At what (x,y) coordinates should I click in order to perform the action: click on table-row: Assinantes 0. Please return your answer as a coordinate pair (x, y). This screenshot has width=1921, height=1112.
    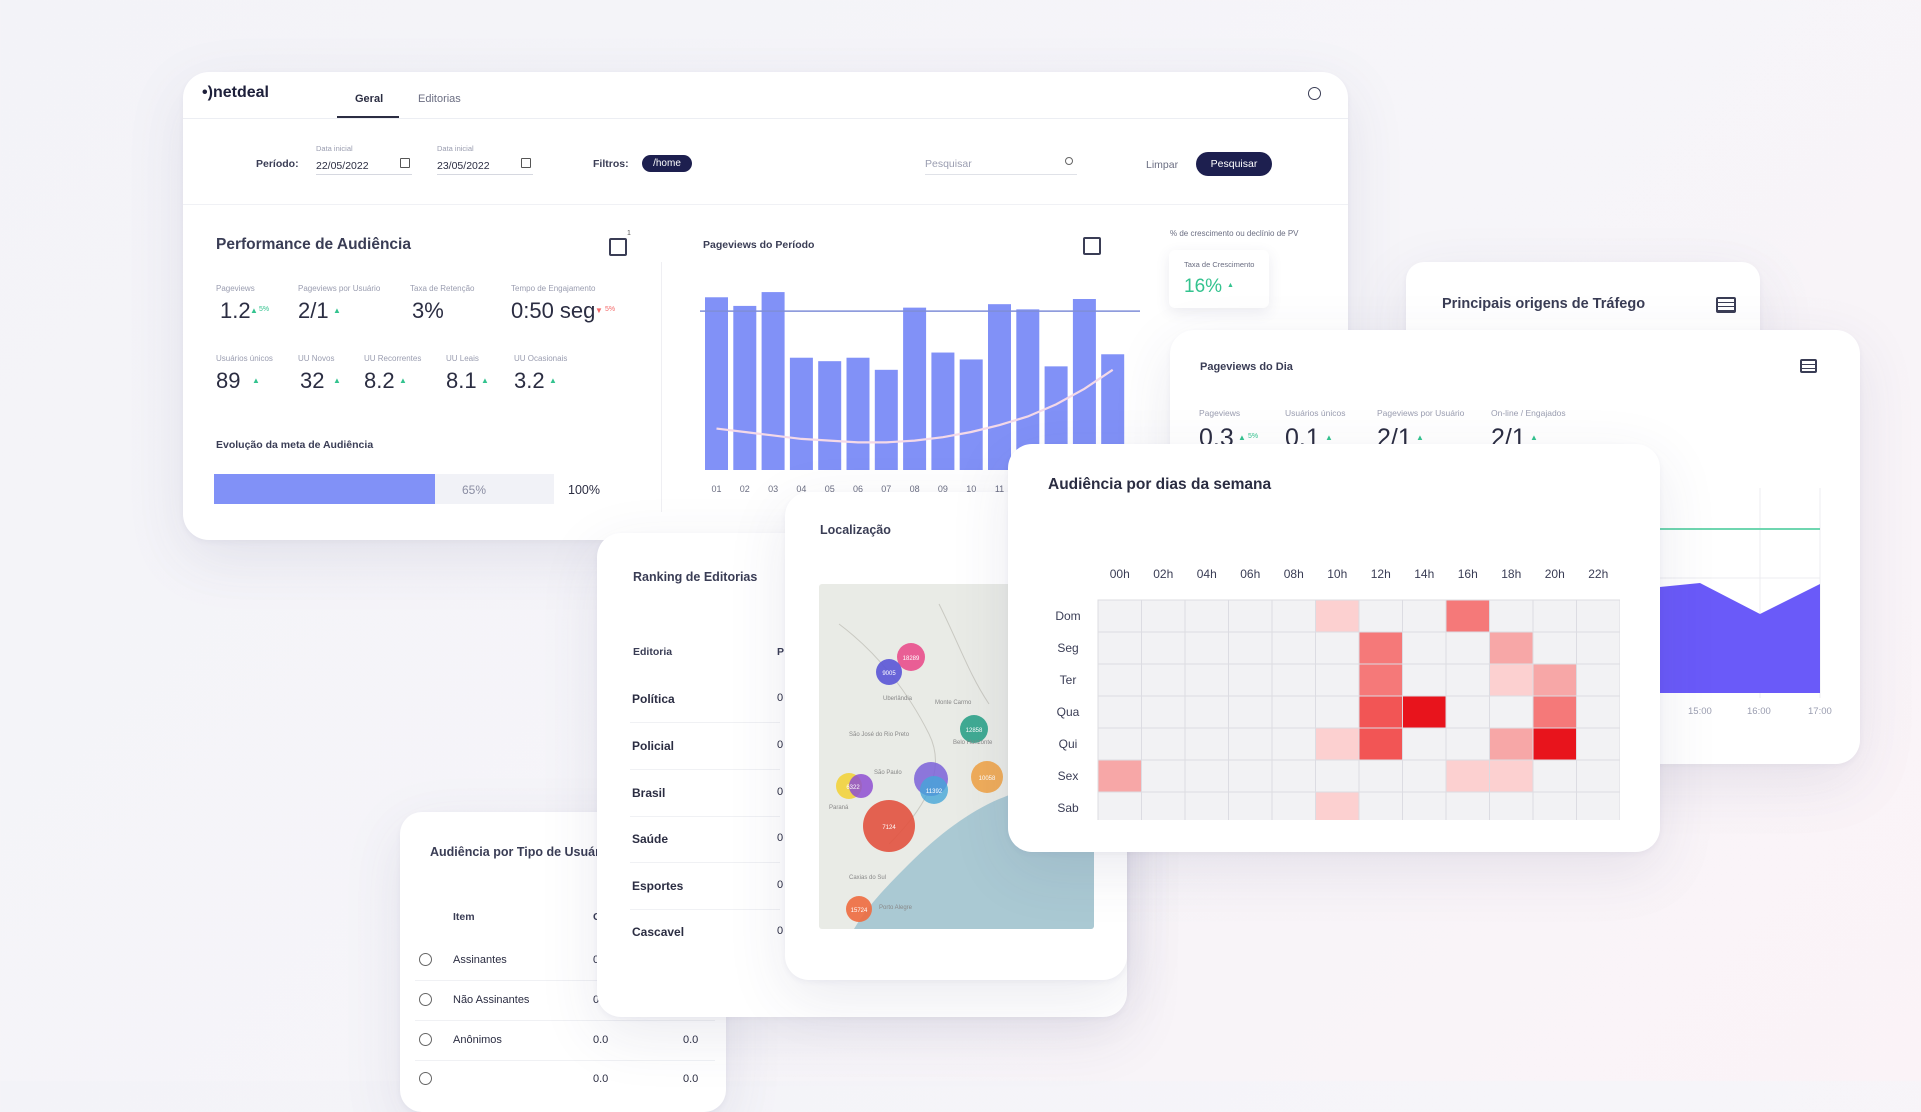
    Looking at the image, I should click on (565, 960).